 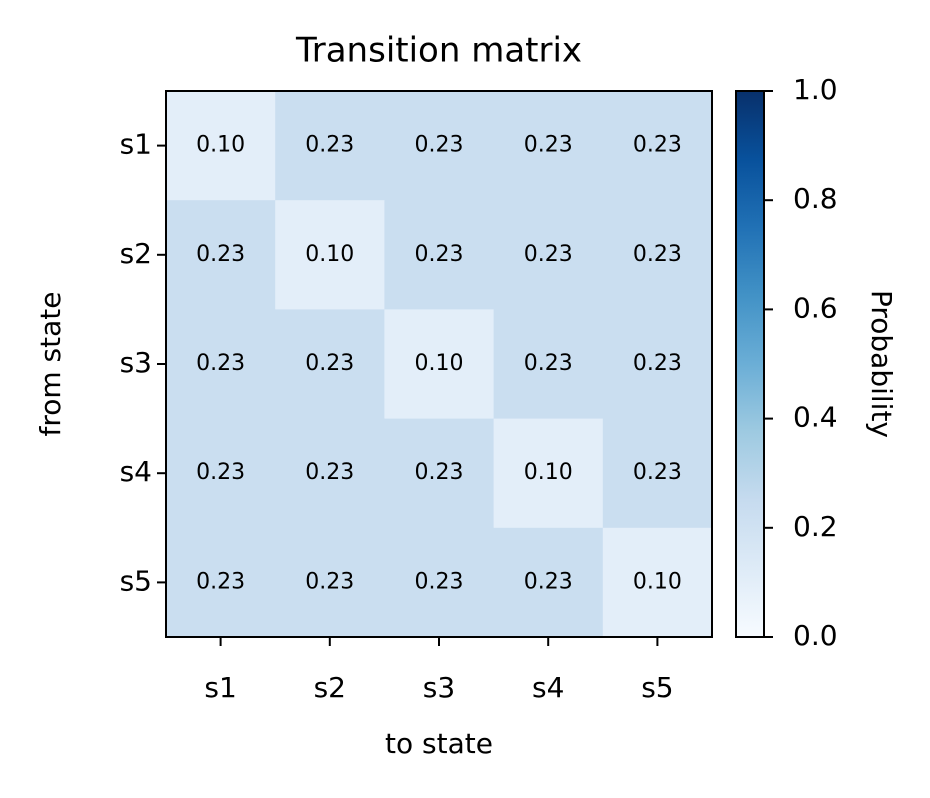 I want to click on chart-title: Transition matrix, so click(x=438, y=51).